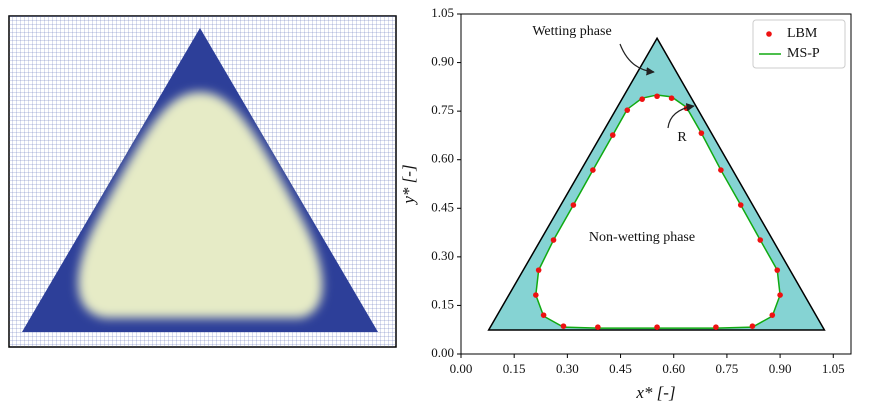 The height and width of the screenshot is (412, 871). I want to click on y-tick-label: 0.75, so click(442, 109).